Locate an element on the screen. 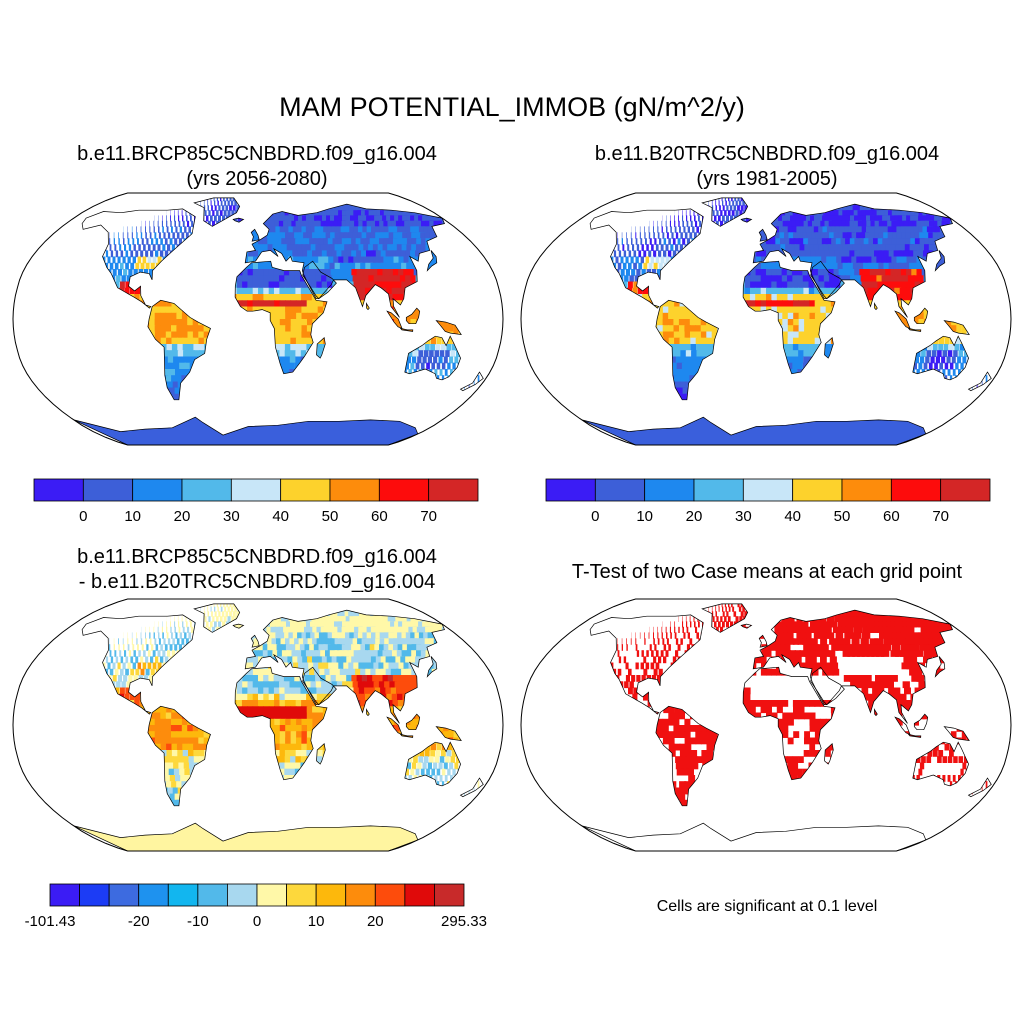  colorbar-diff-label: 295.33 is located at coordinates (464, 921).